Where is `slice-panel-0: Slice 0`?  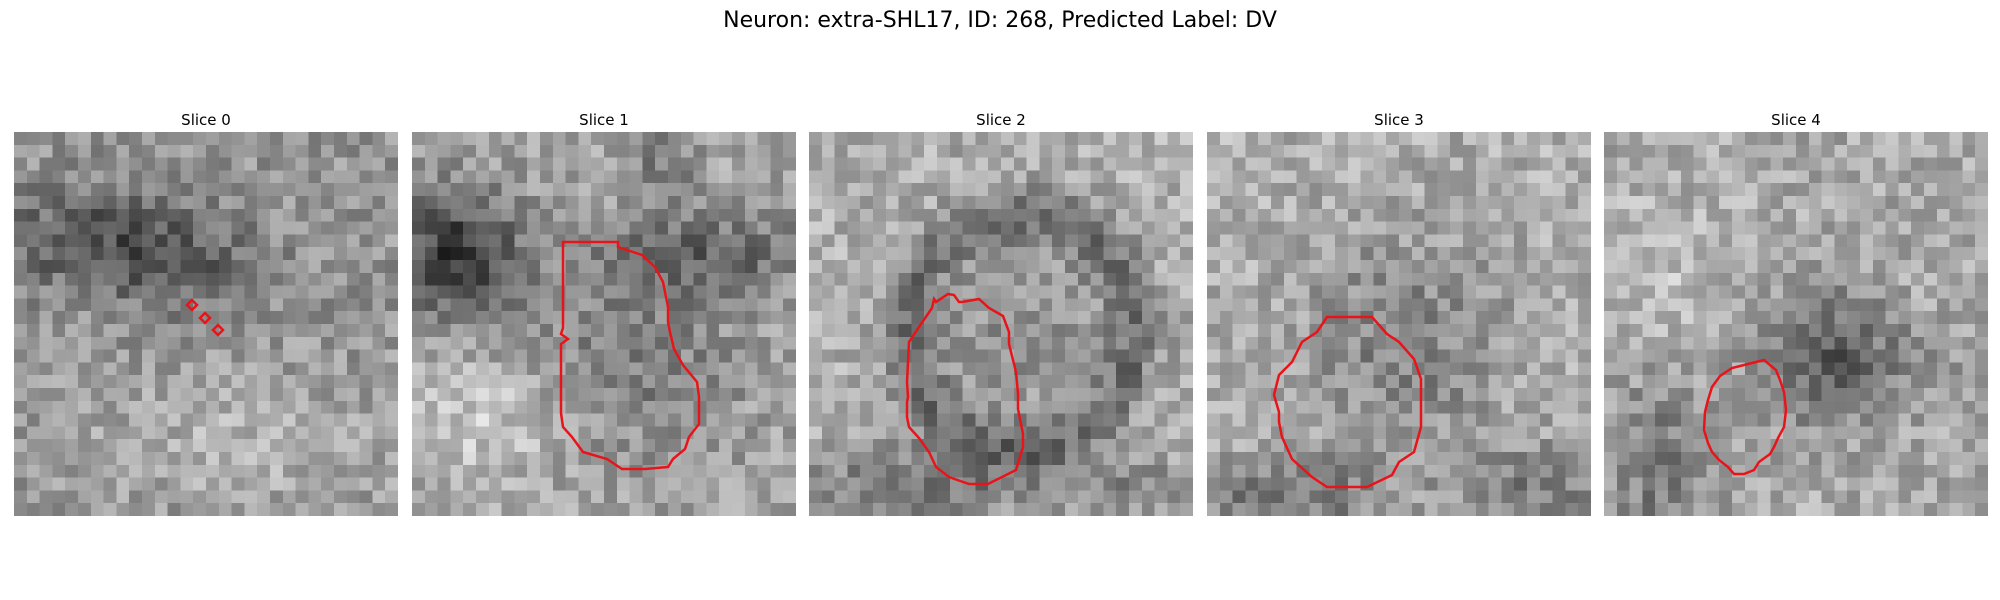 slice-panel-0: Slice 0 is located at coordinates (206, 312).